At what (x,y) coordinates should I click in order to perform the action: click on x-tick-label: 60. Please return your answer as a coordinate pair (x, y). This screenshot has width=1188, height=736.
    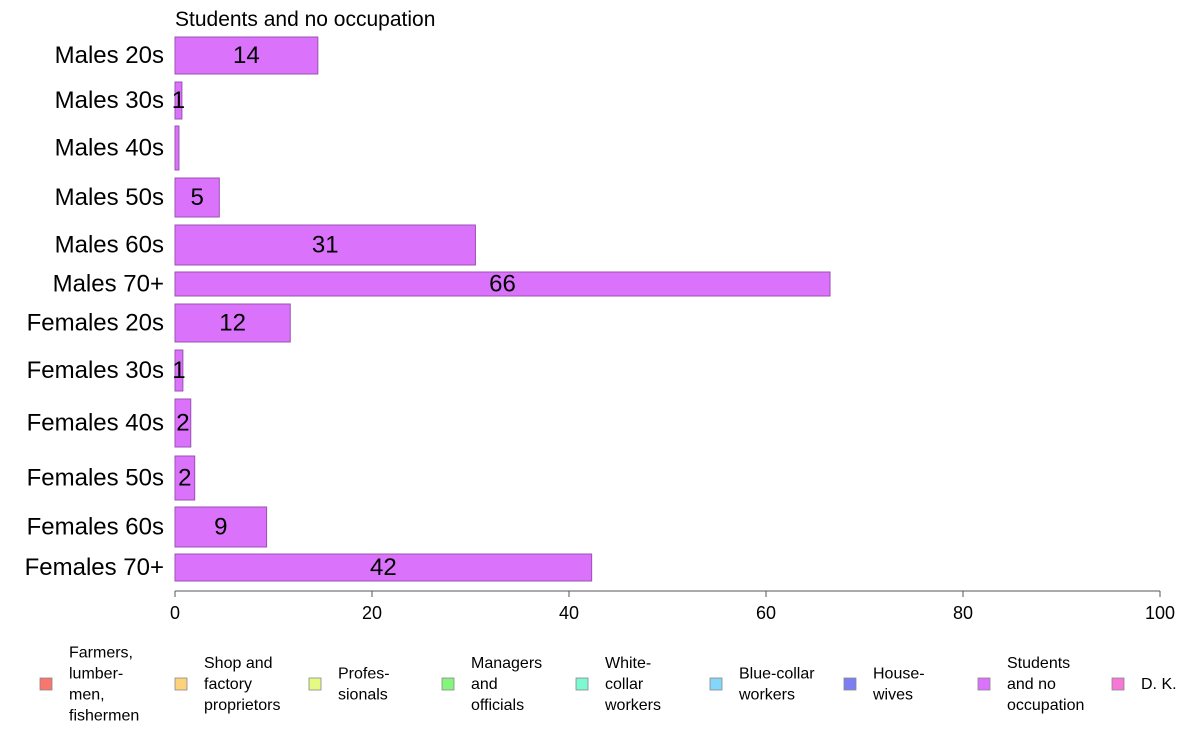
    Looking at the image, I should click on (766, 613).